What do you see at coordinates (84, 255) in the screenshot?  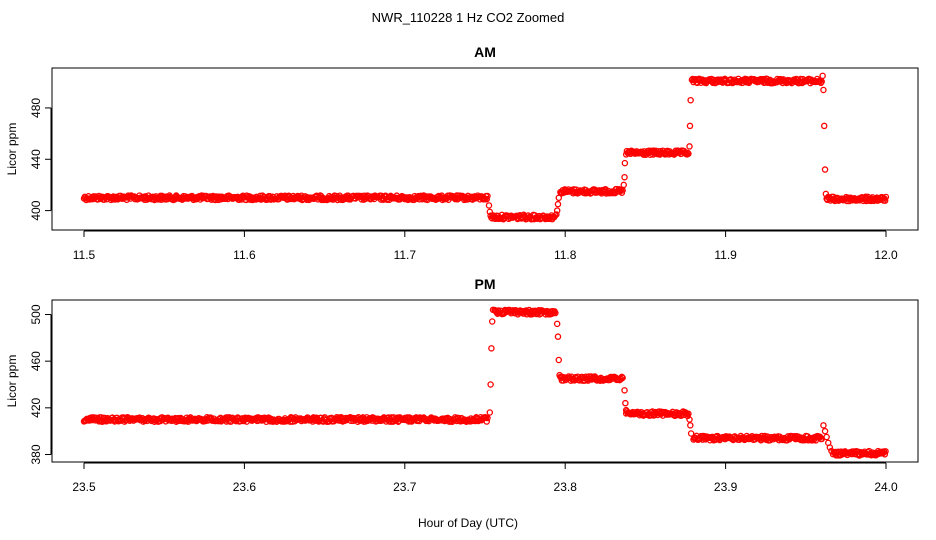 I see `am-x-tick-label: 11.5` at bounding box center [84, 255].